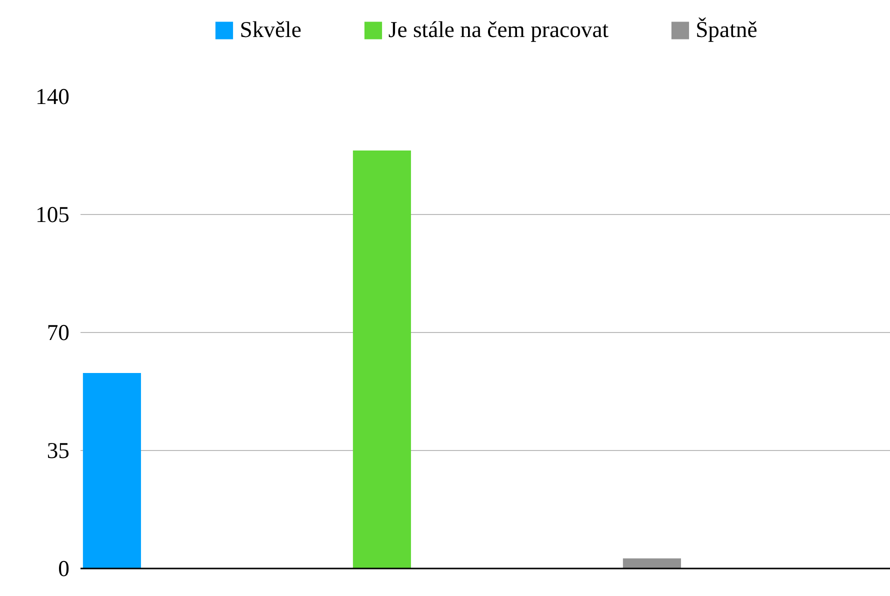  What do you see at coordinates (53, 96) in the screenshot?
I see `y-tick-label: 140` at bounding box center [53, 96].